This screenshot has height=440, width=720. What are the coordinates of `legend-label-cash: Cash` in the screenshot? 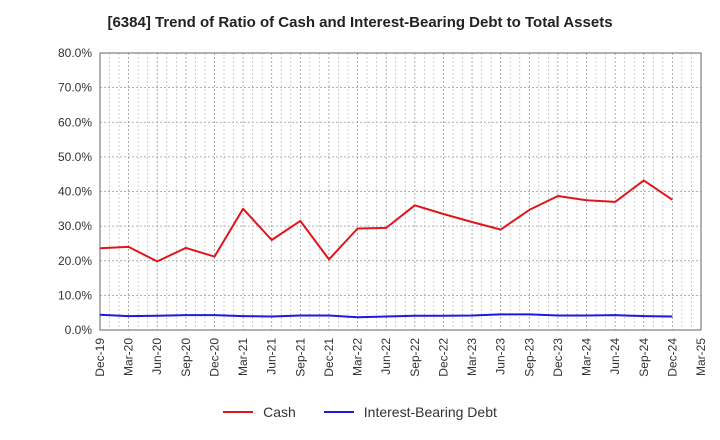 It's located at (279, 412).